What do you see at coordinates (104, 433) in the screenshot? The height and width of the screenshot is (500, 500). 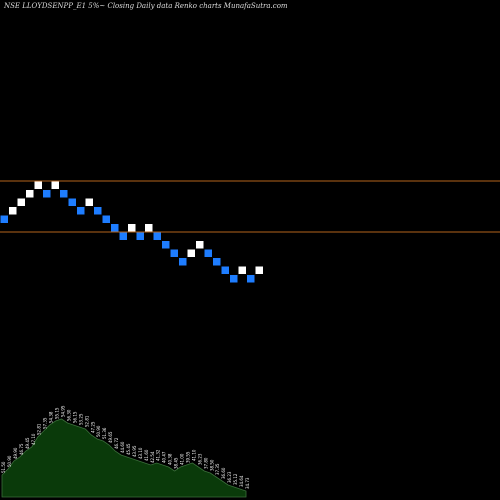 I see `volume-label: 51.36` at bounding box center [104, 433].